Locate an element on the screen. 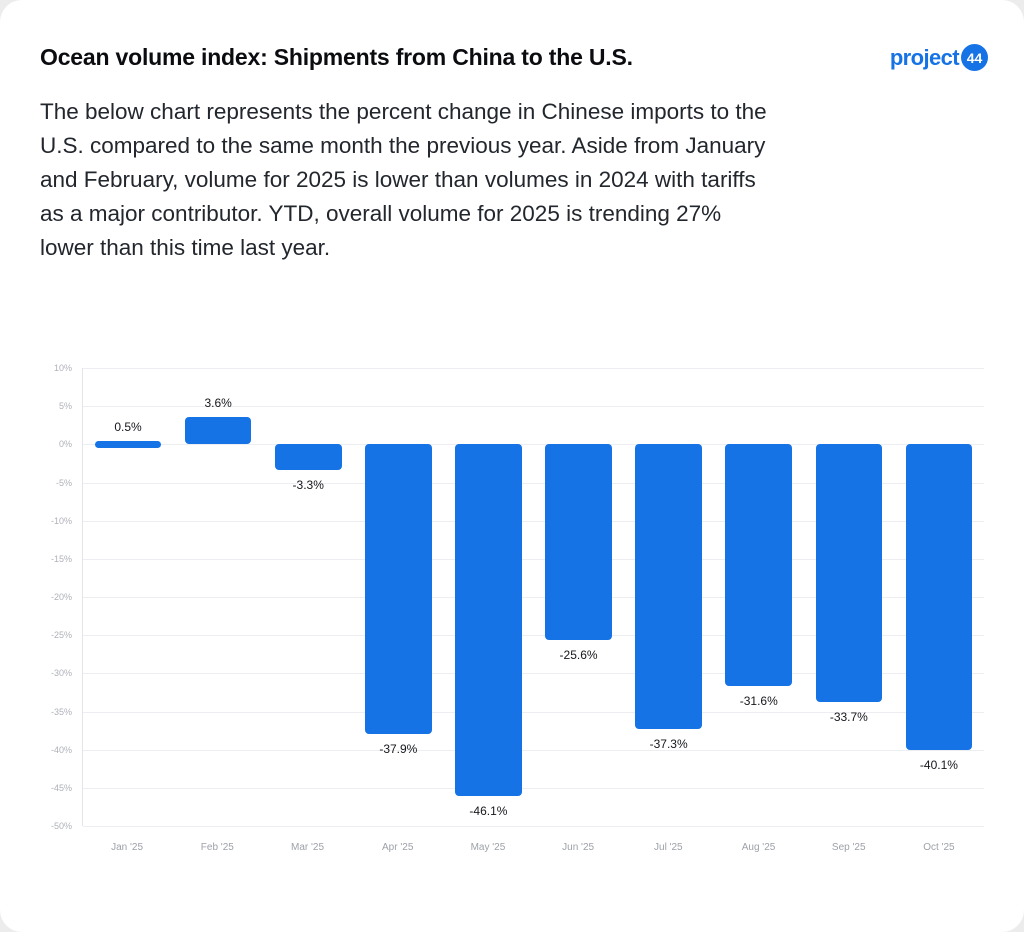  bar-value-label: -46.1% is located at coordinates (488, 811).